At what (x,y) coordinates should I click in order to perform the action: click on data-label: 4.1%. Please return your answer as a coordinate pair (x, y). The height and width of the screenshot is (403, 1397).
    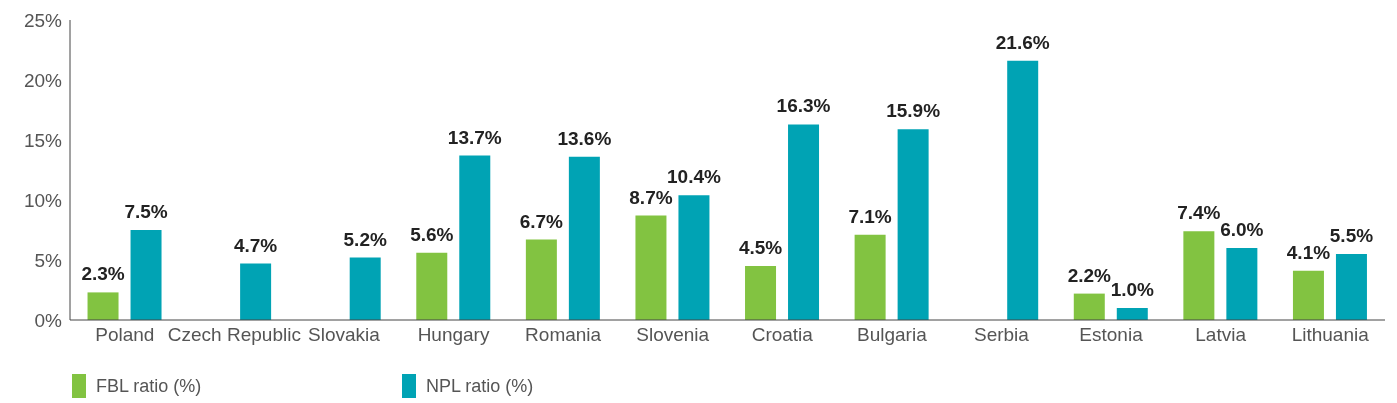
    Looking at the image, I should click on (1308, 252).